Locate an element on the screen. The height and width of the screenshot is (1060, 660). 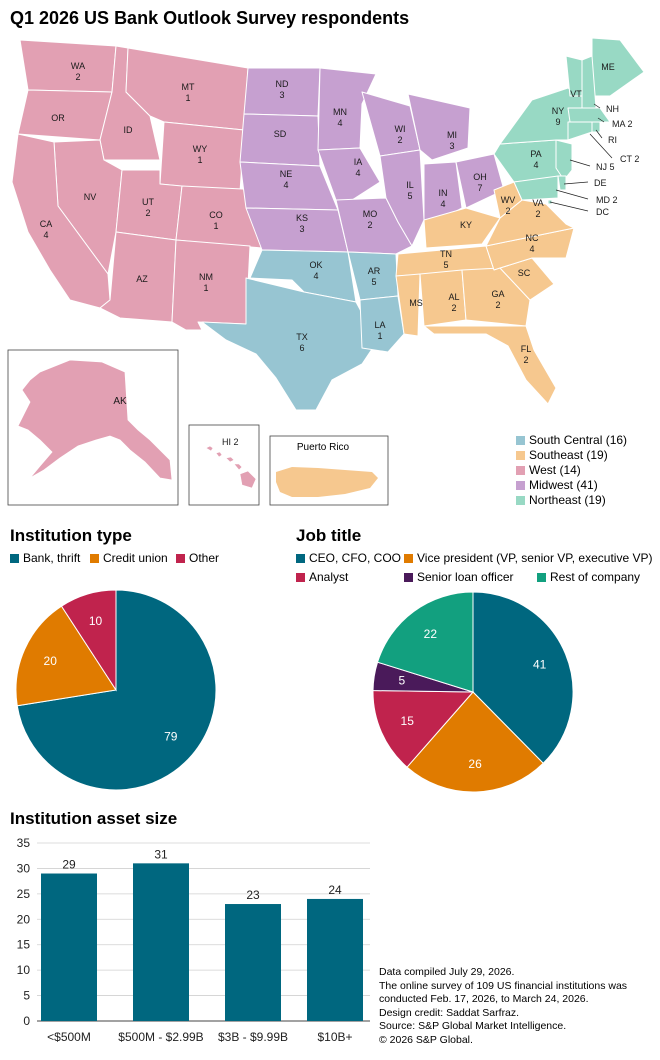
state-label-in: IN is located at coordinates (443, 193).